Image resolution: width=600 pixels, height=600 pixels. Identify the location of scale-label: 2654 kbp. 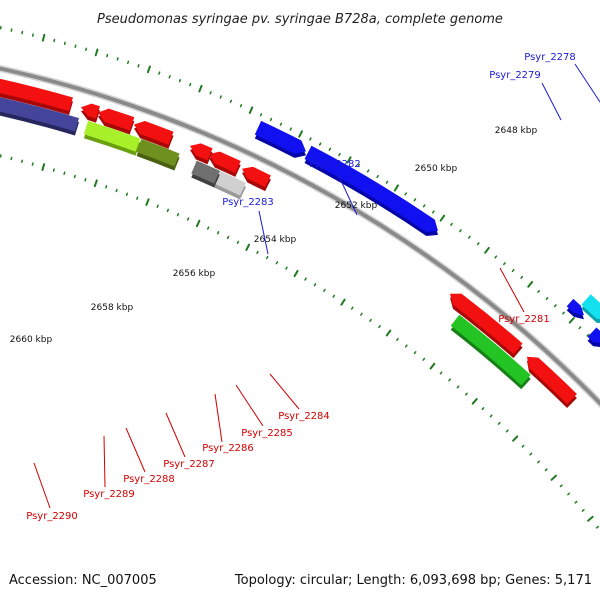
(275, 240).